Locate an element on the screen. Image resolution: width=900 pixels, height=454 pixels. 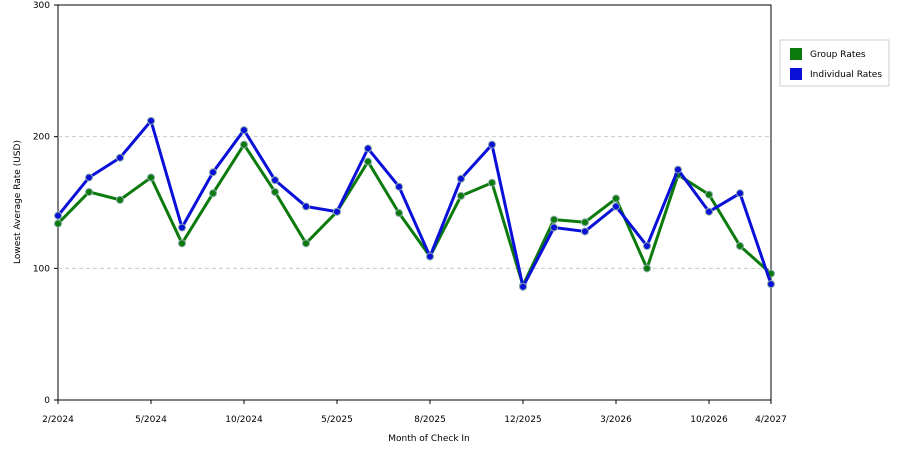
x-tick-label: 5/2024 is located at coordinates (151, 420).